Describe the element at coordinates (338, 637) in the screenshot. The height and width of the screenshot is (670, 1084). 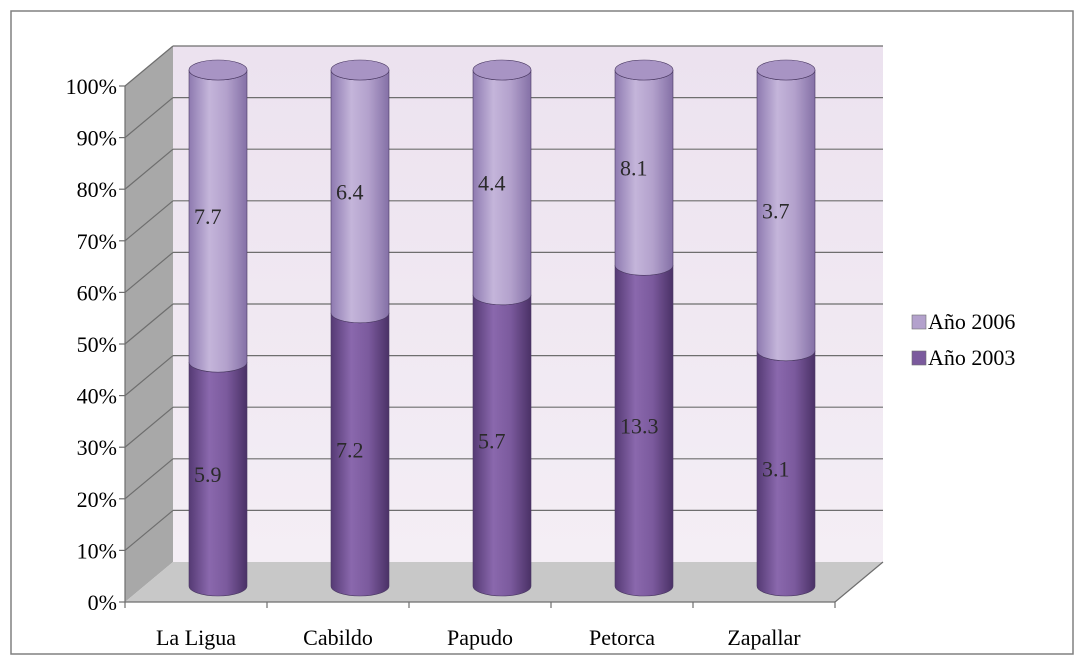
I see `x-category-label: Cabildo` at that location.